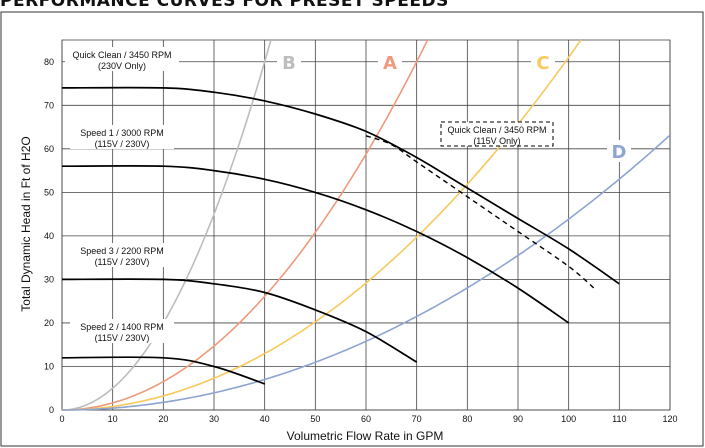 The height and width of the screenshot is (448, 705). I want to click on x-tick-label: 60, so click(366, 419).